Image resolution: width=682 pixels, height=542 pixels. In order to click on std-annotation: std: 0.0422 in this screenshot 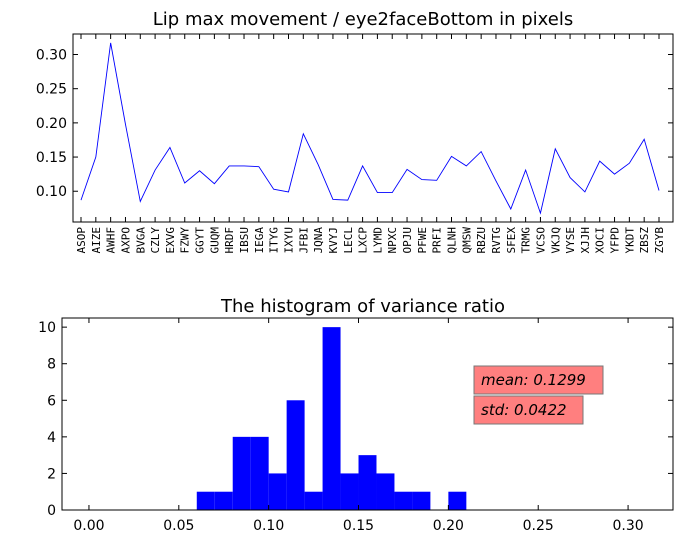, I will do `click(528, 410)`.